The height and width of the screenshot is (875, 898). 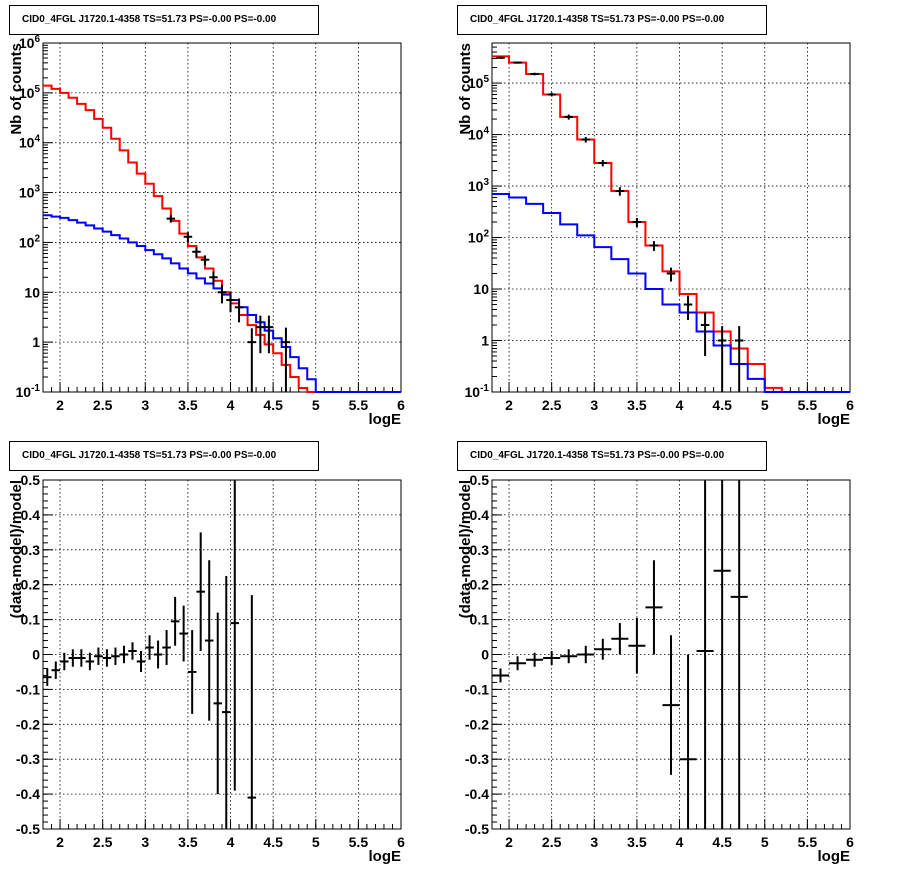 What do you see at coordinates (30, 241) in the screenshot?
I see `y-tick-label: 10²` at bounding box center [30, 241].